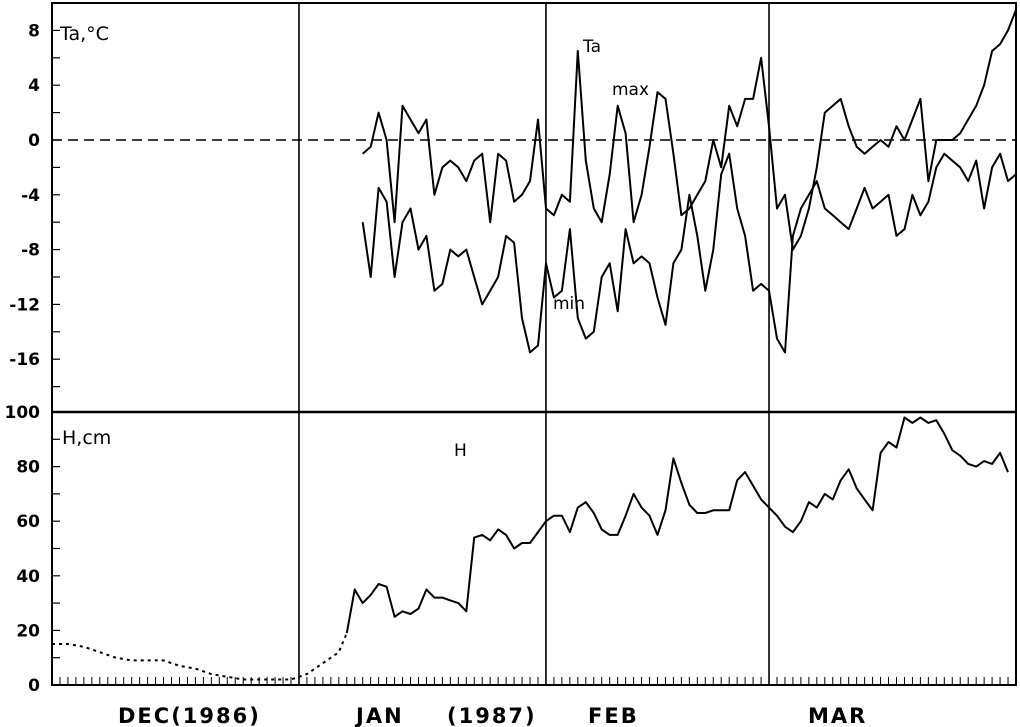 The image size is (1020, 727). What do you see at coordinates (569, 304) in the screenshot?
I see `annotation-min: min` at bounding box center [569, 304].